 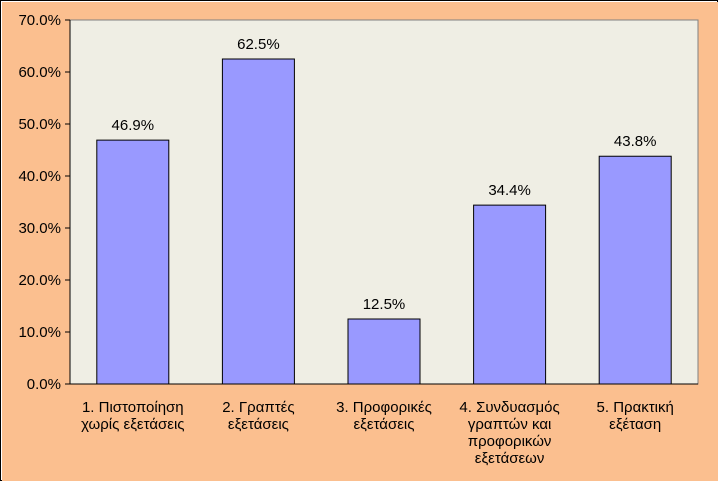 I want to click on y-tick-label: 40.0%, so click(x=39, y=176).